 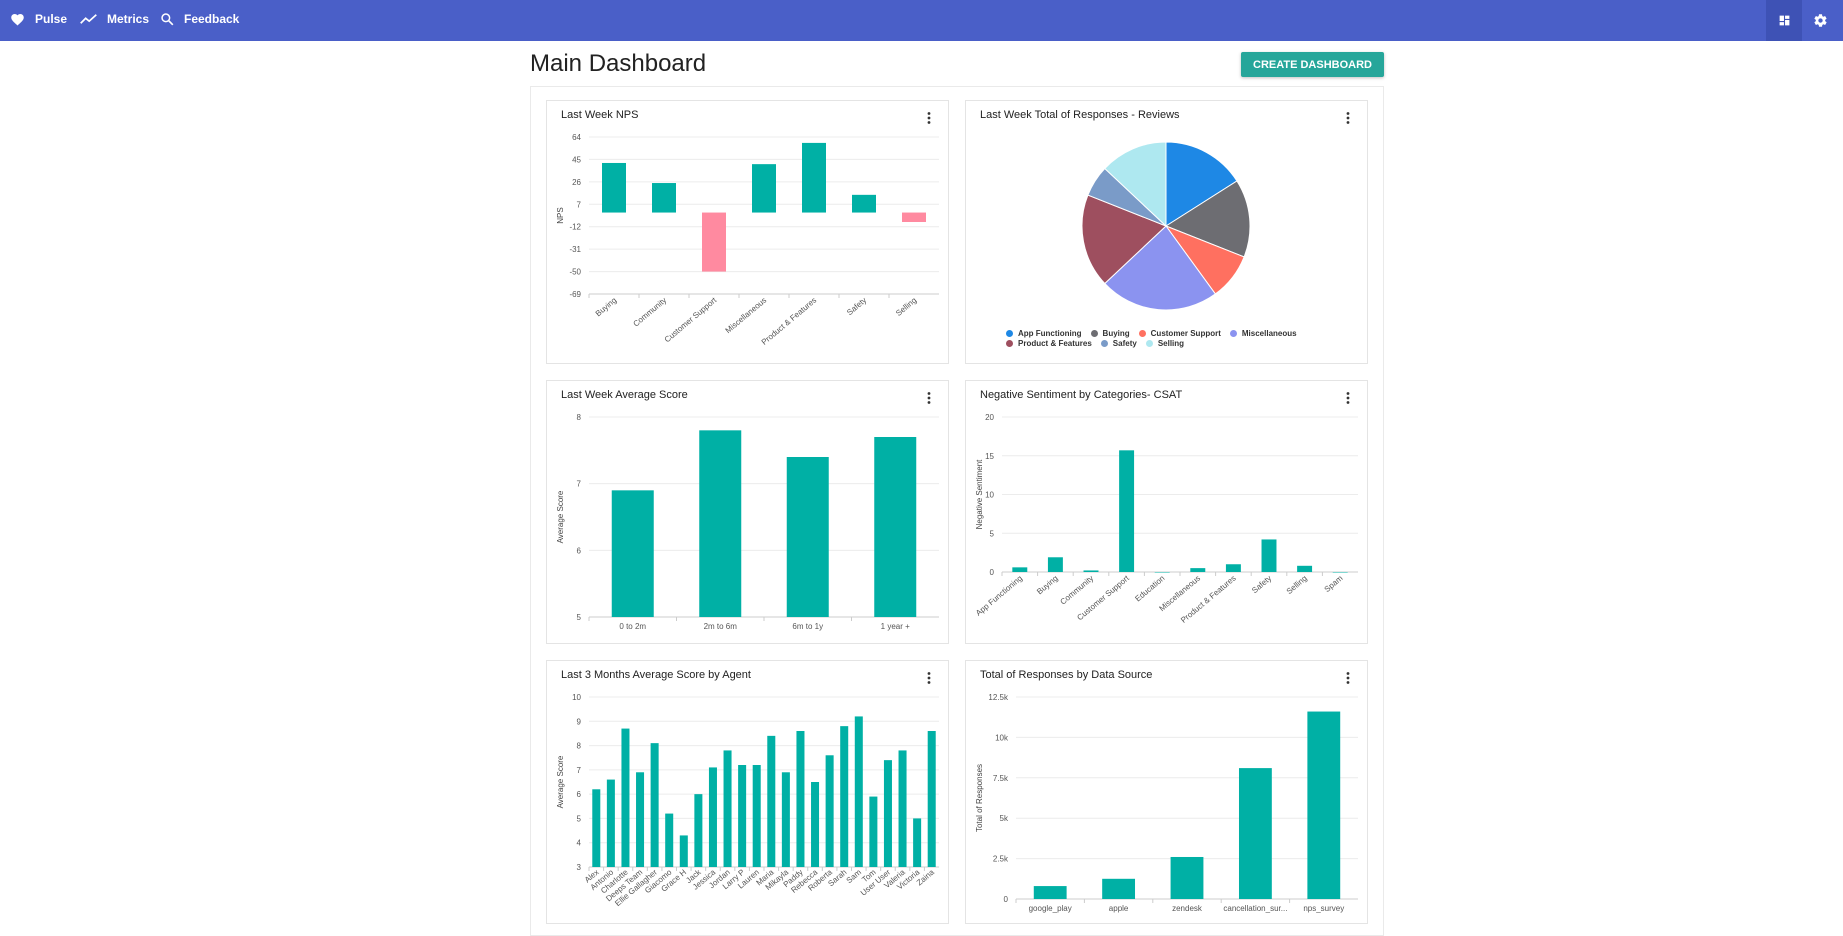 I want to click on legend-item: Customer Support, so click(x=1179, y=334).